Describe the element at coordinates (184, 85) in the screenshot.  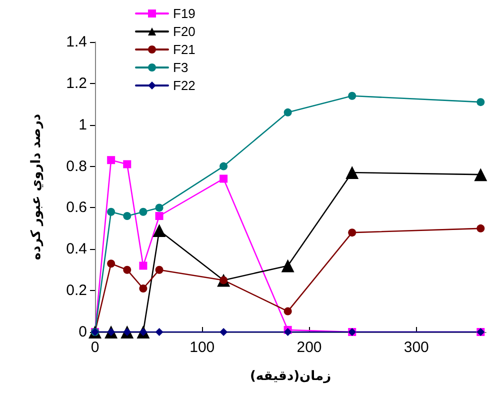
I see `legend-label: F22` at that location.